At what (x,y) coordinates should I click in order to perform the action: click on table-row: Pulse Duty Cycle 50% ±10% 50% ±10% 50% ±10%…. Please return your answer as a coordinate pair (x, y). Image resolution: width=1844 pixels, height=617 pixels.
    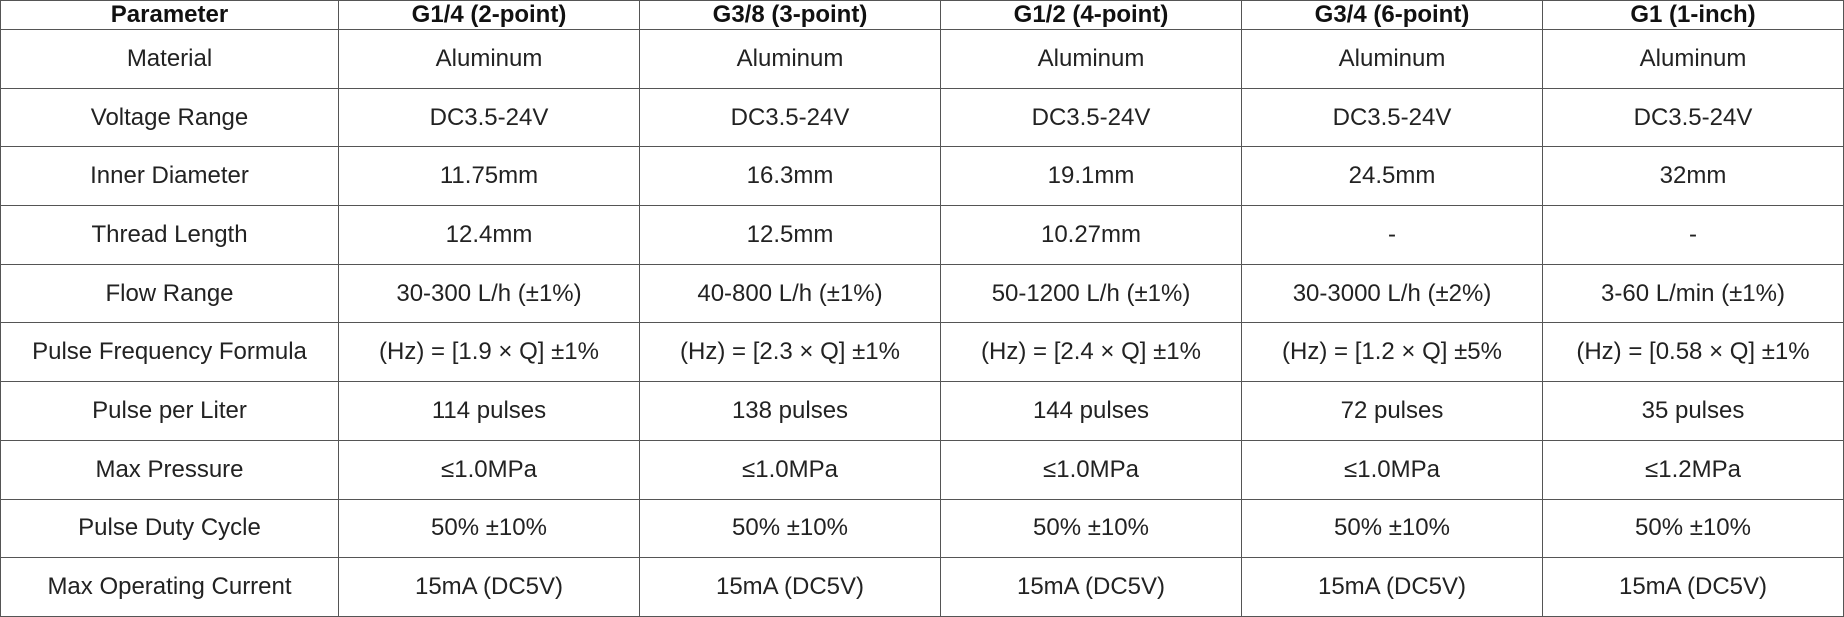
    Looking at the image, I should click on (922, 528).